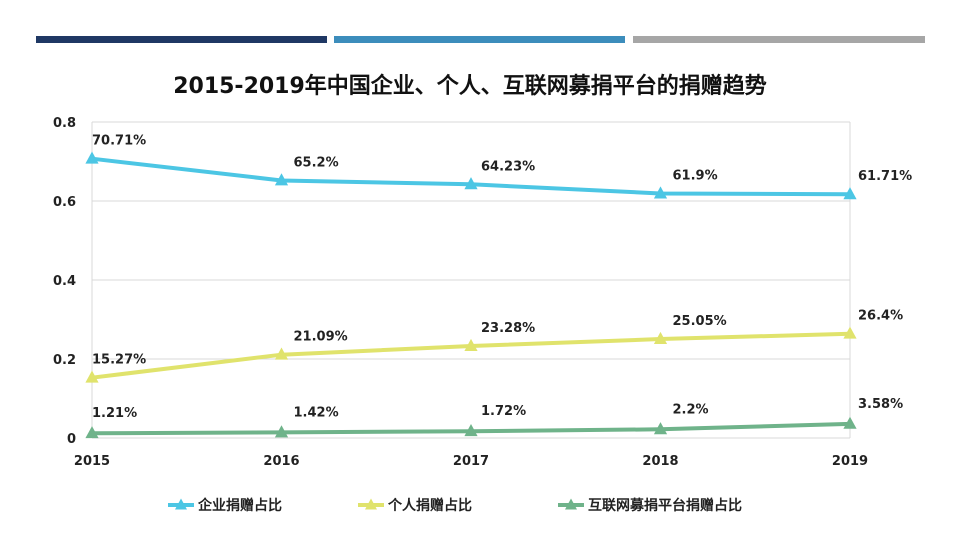 This screenshot has height=540, width=960. What do you see at coordinates (71, 439) in the screenshot?
I see `y-tick-label: 0` at bounding box center [71, 439].